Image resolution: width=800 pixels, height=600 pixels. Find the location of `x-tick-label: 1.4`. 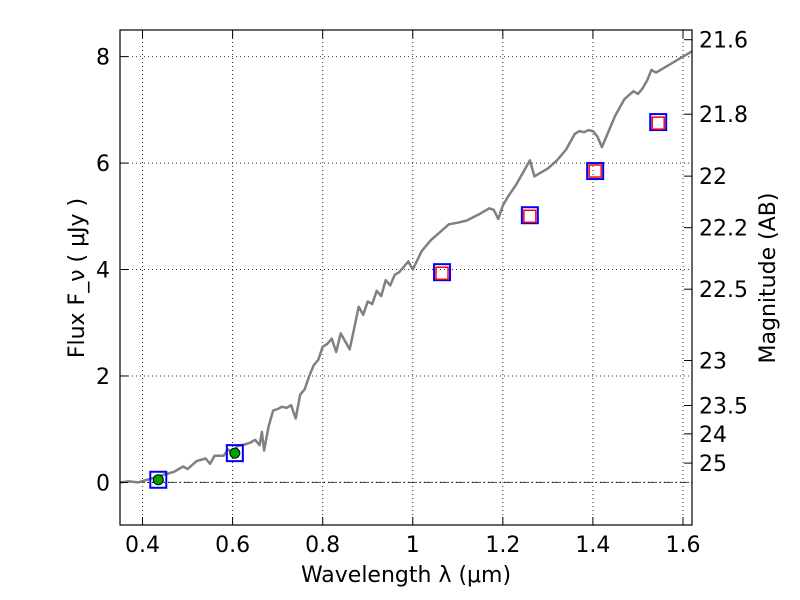

x-tick-label: 1.4 is located at coordinates (592, 545).